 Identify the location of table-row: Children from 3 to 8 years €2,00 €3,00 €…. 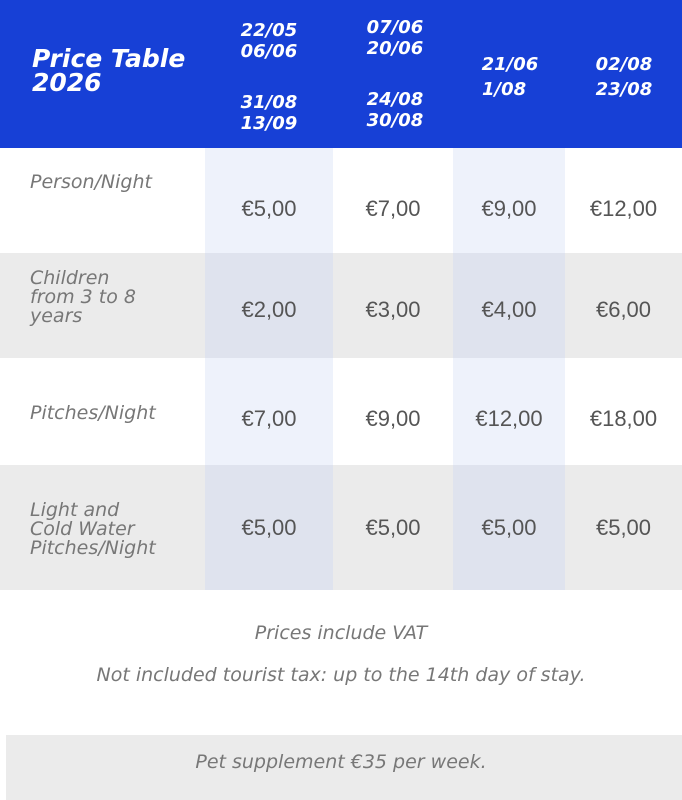
(341, 305).